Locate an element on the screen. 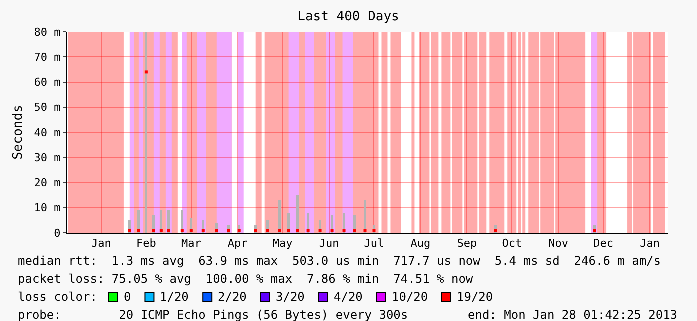 The image size is (697, 321). legend-title: loss color: is located at coordinates (58, 297).